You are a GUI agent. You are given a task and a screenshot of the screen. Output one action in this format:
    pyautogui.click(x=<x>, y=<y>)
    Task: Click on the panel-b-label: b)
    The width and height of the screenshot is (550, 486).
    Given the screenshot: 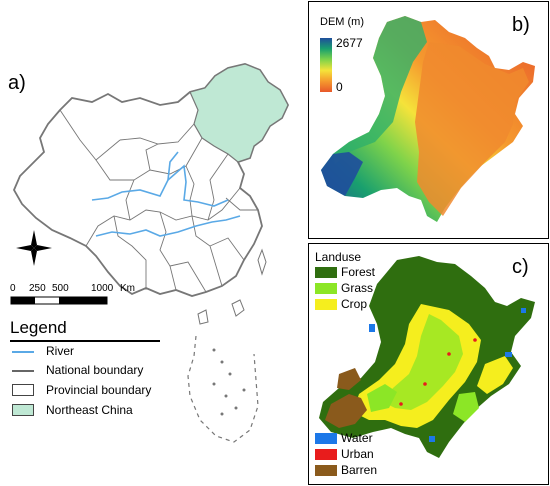 What is the action you would take?
    pyautogui.click(x=521, y=25)
    